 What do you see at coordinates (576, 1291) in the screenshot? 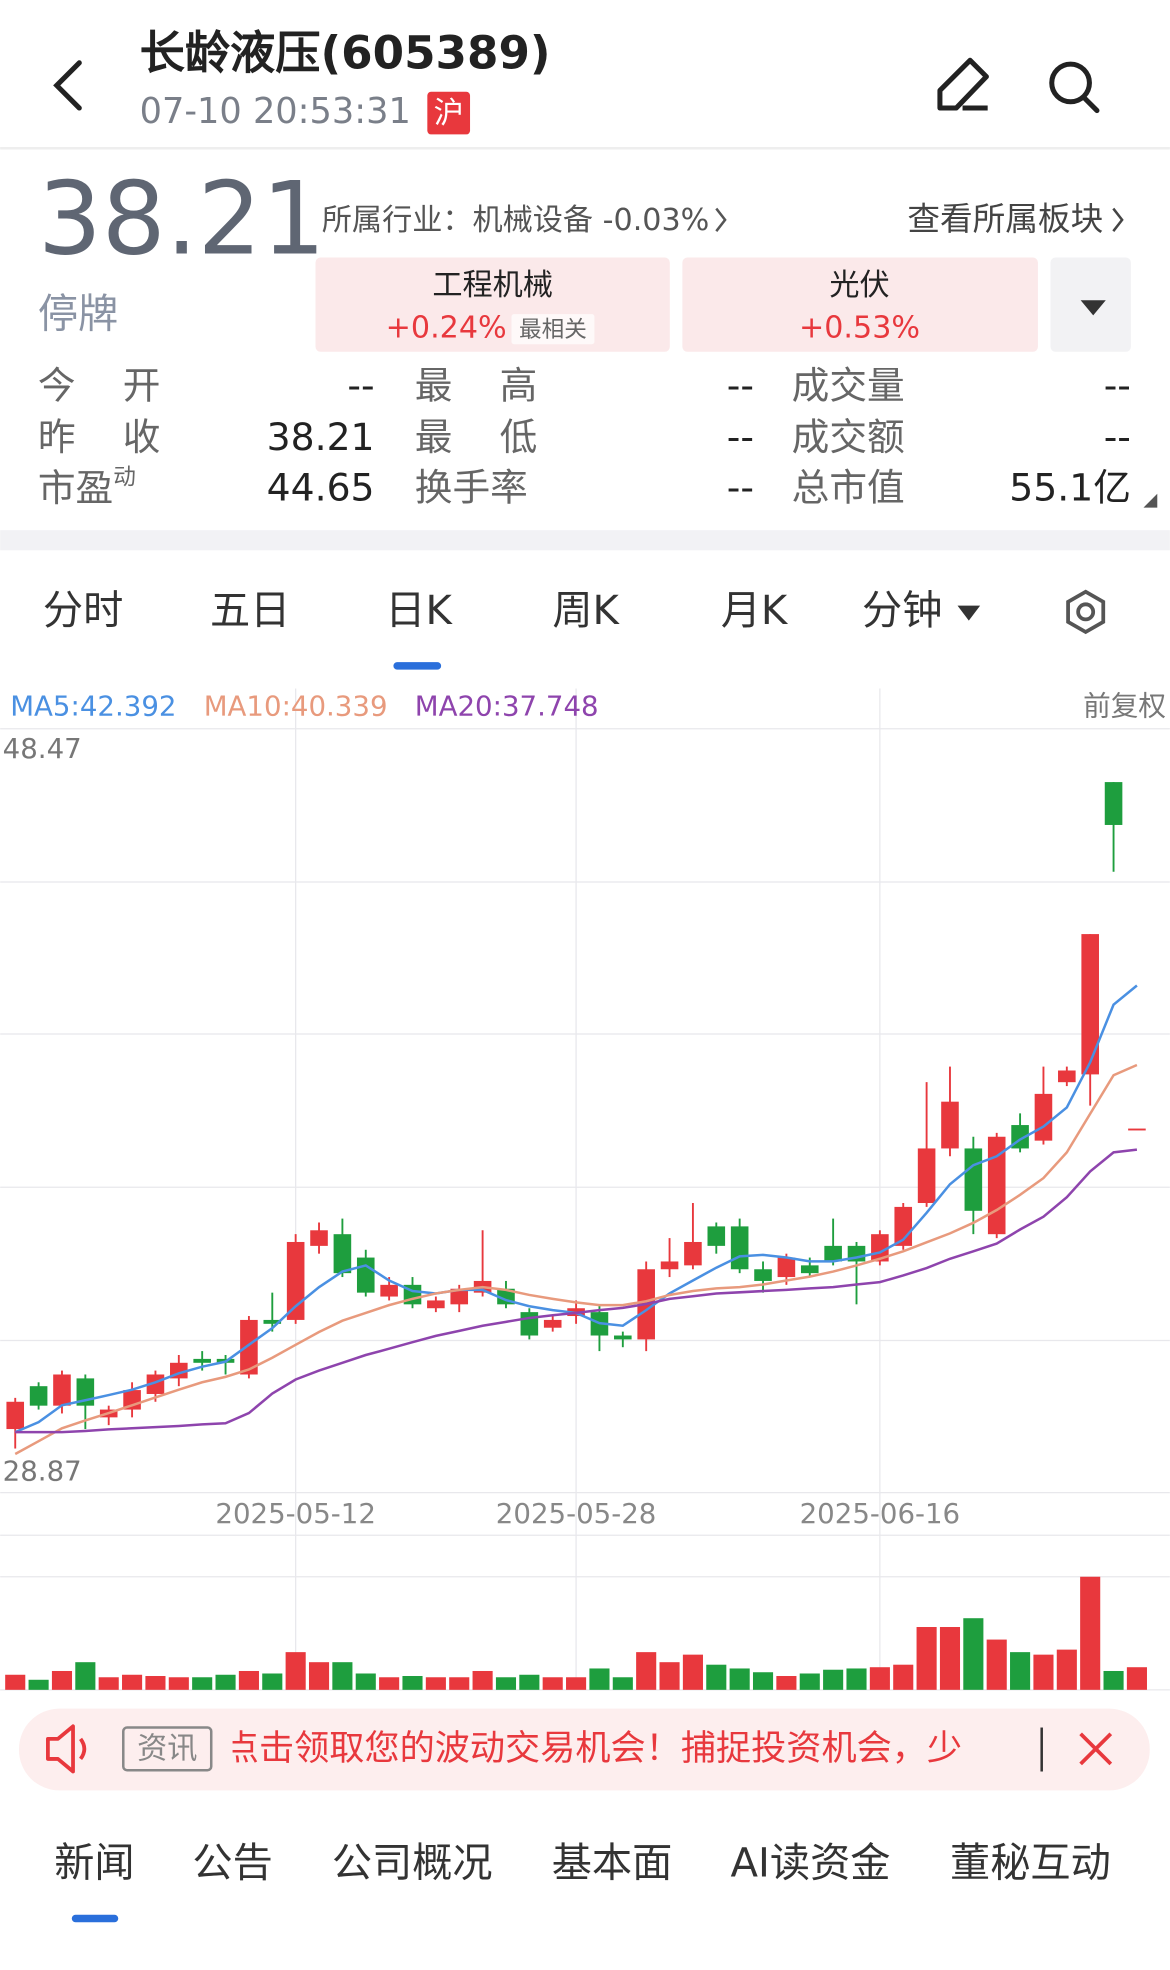
I see `ma-line` at bounding box center [576, 1291].